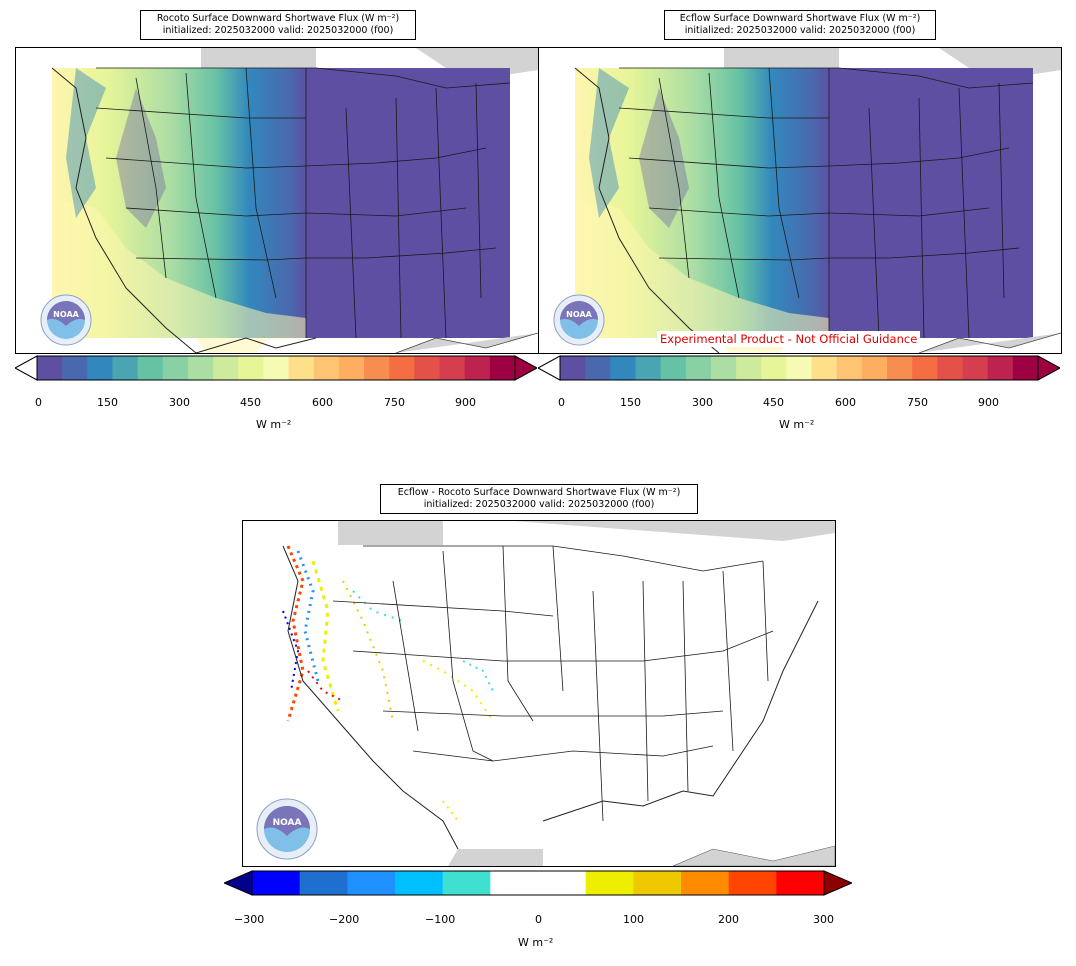  I want to click on cb1-tick-750: 750, so click(394, 402).